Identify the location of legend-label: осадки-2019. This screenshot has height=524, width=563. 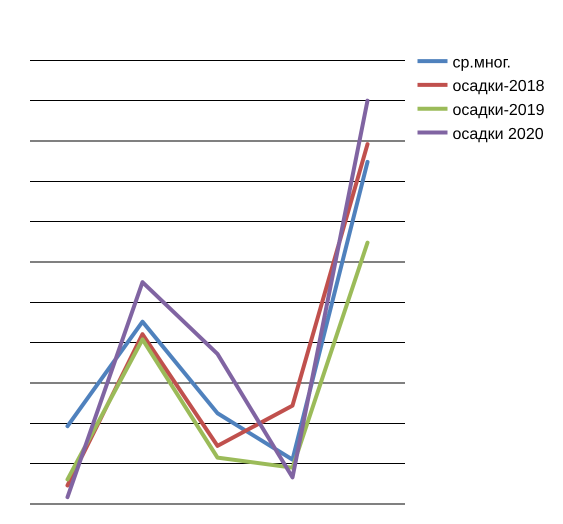
(498, 110).